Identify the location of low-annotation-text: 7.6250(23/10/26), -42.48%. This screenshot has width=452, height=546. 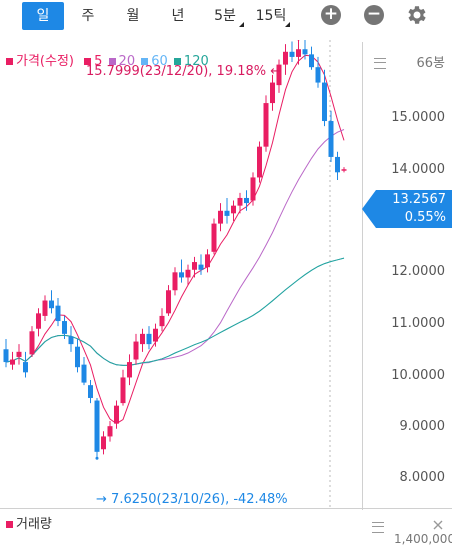
(199, 499).